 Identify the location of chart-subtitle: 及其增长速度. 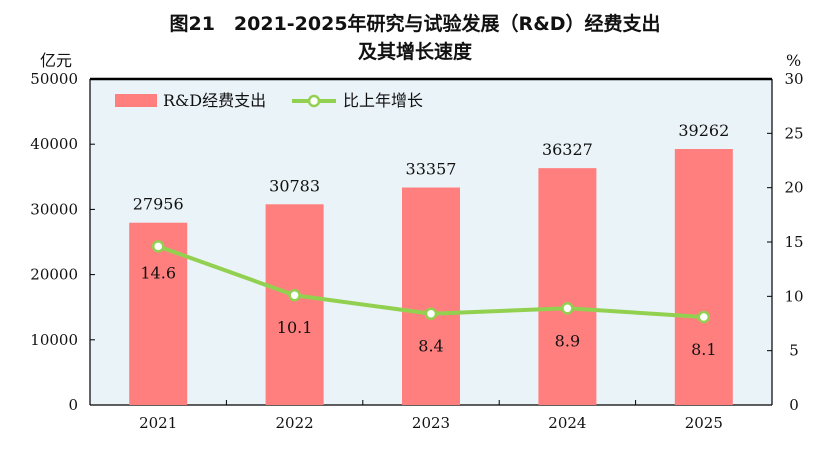
(415, 51).